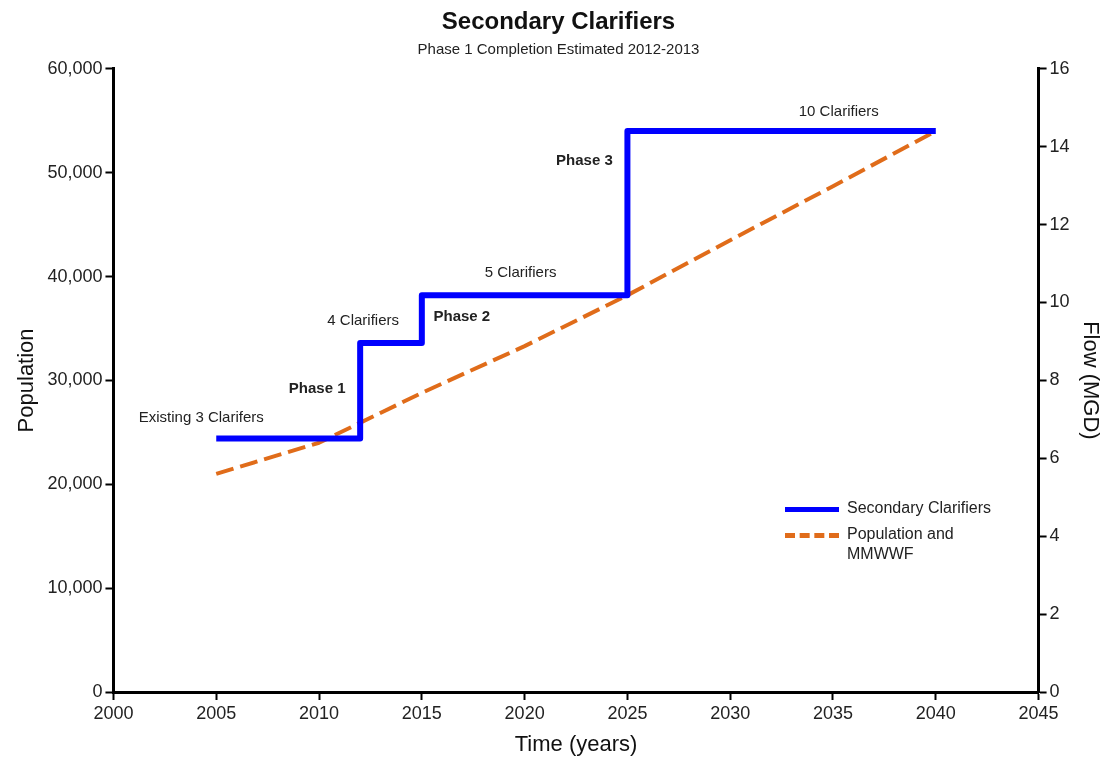  What do you see at coordinates (1059, 145) in the screenshot?
I see `y2-tick-label: 14` at bounding box center [1059, 145].